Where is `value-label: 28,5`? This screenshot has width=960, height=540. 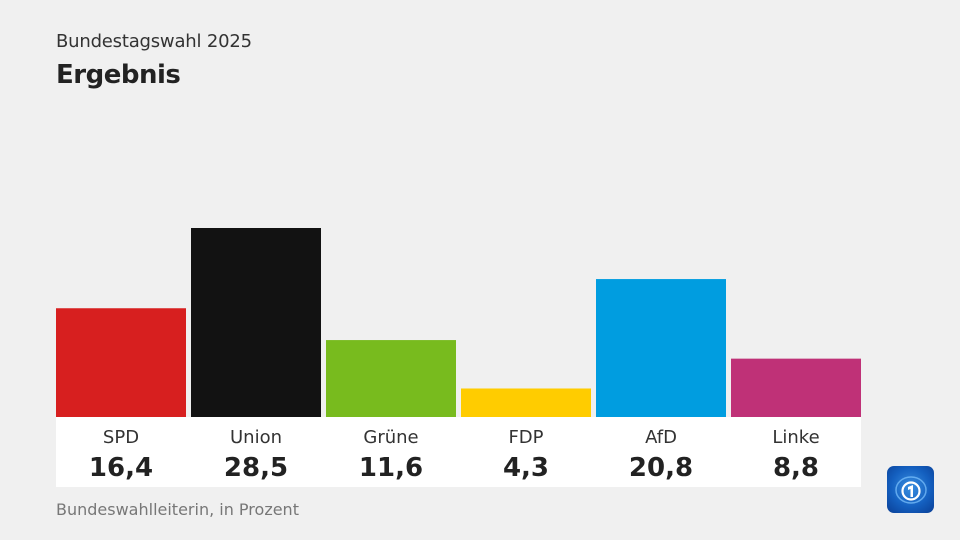 value-label: 28,5 is located at coordinates (256, 468).